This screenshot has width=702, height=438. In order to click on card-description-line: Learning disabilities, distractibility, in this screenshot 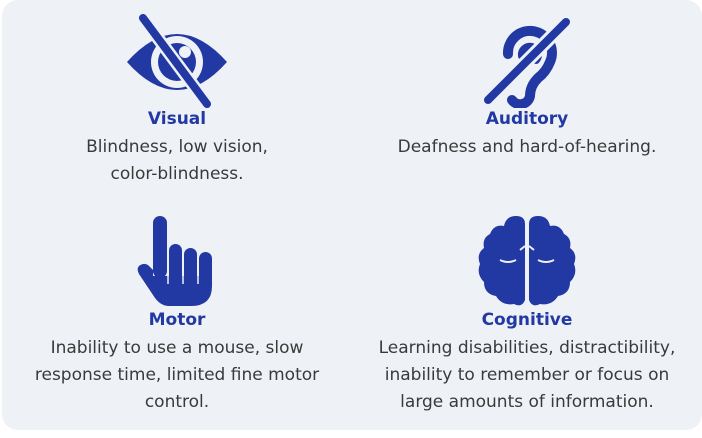, I will do `click(527, 348)`.